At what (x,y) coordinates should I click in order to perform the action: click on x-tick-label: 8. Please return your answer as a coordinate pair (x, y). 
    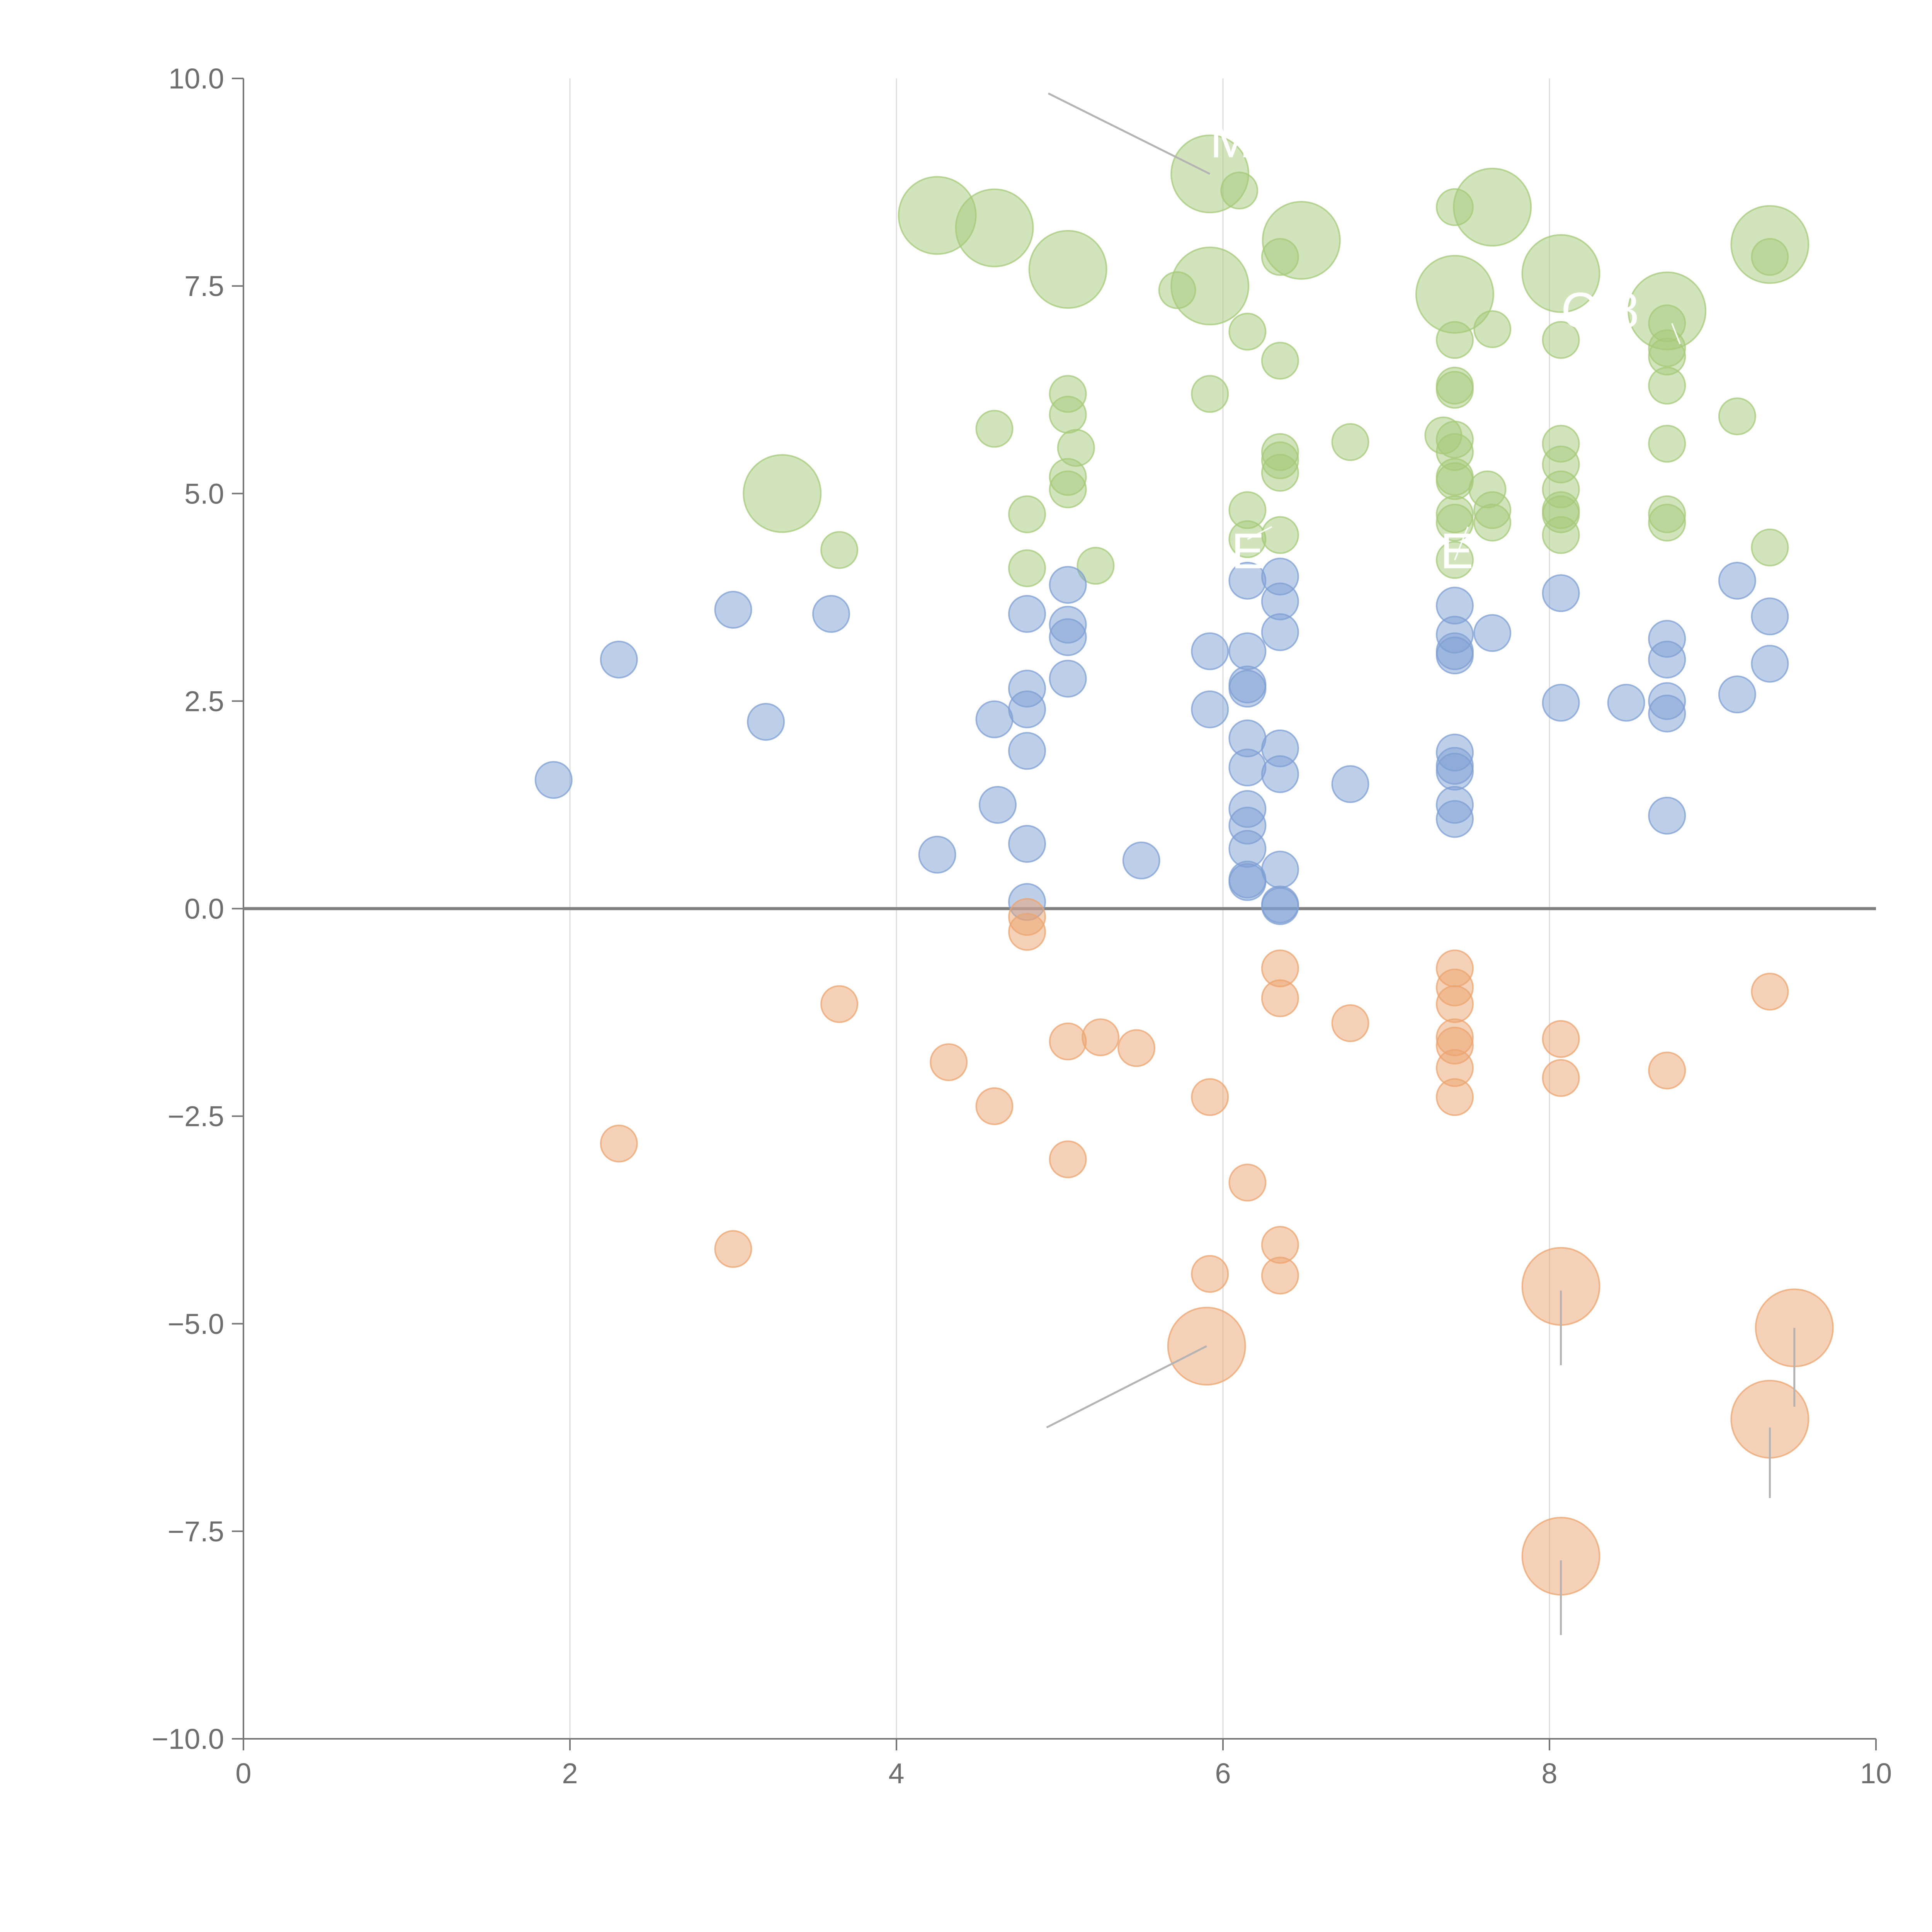
    Looking at the image, I should click on (1549, 1773).